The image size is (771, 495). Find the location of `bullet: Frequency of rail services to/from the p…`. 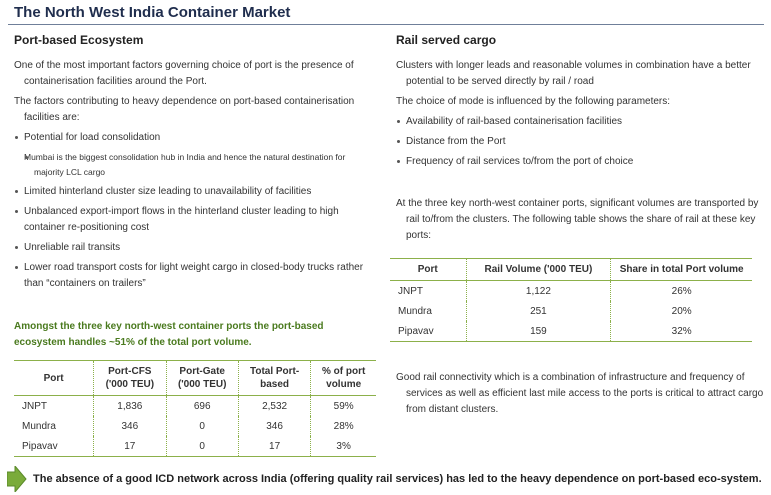

bullet: Frequency of rail services to/from the p… is located at coordinates (576, 162).